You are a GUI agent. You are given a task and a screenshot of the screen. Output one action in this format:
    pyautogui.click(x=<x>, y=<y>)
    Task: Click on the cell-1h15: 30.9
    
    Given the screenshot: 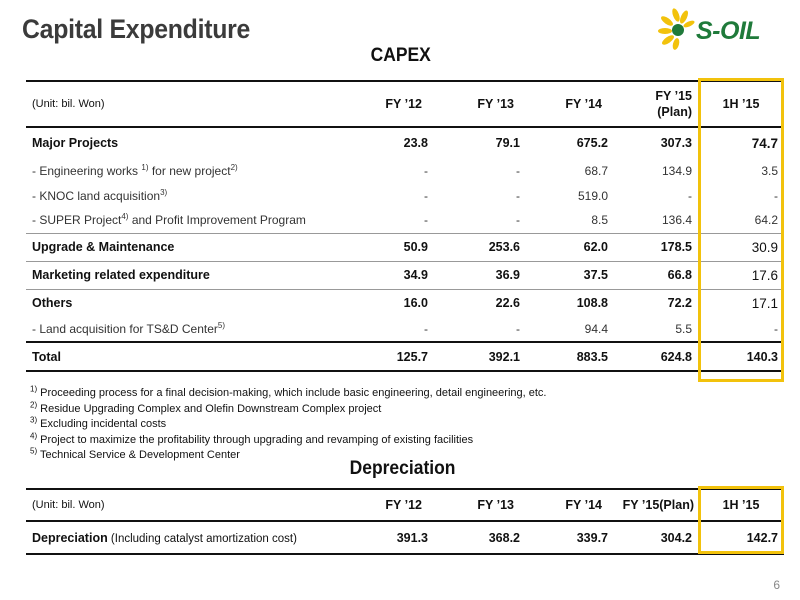 What is the action you would take?
    pyautogui.click(x=764, y=247)
    